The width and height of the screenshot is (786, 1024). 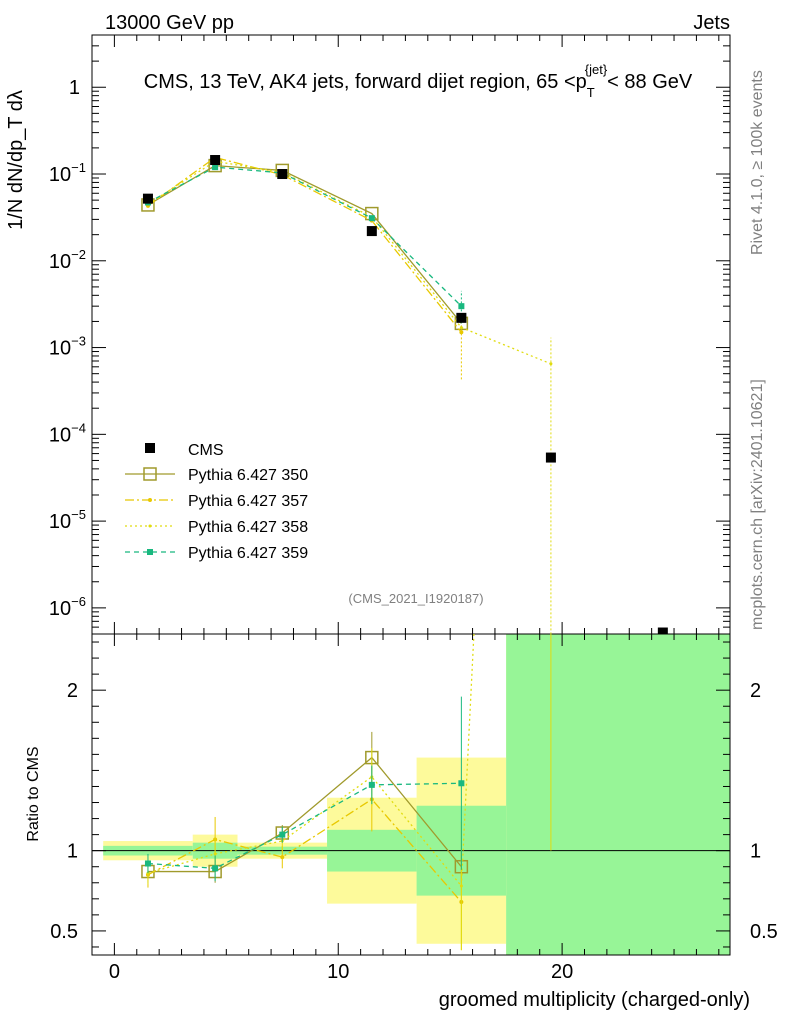 What do you see at coordinates (461, 332) in the screenshot?
I see `series-point-p357` at bounding box center [461, 332].